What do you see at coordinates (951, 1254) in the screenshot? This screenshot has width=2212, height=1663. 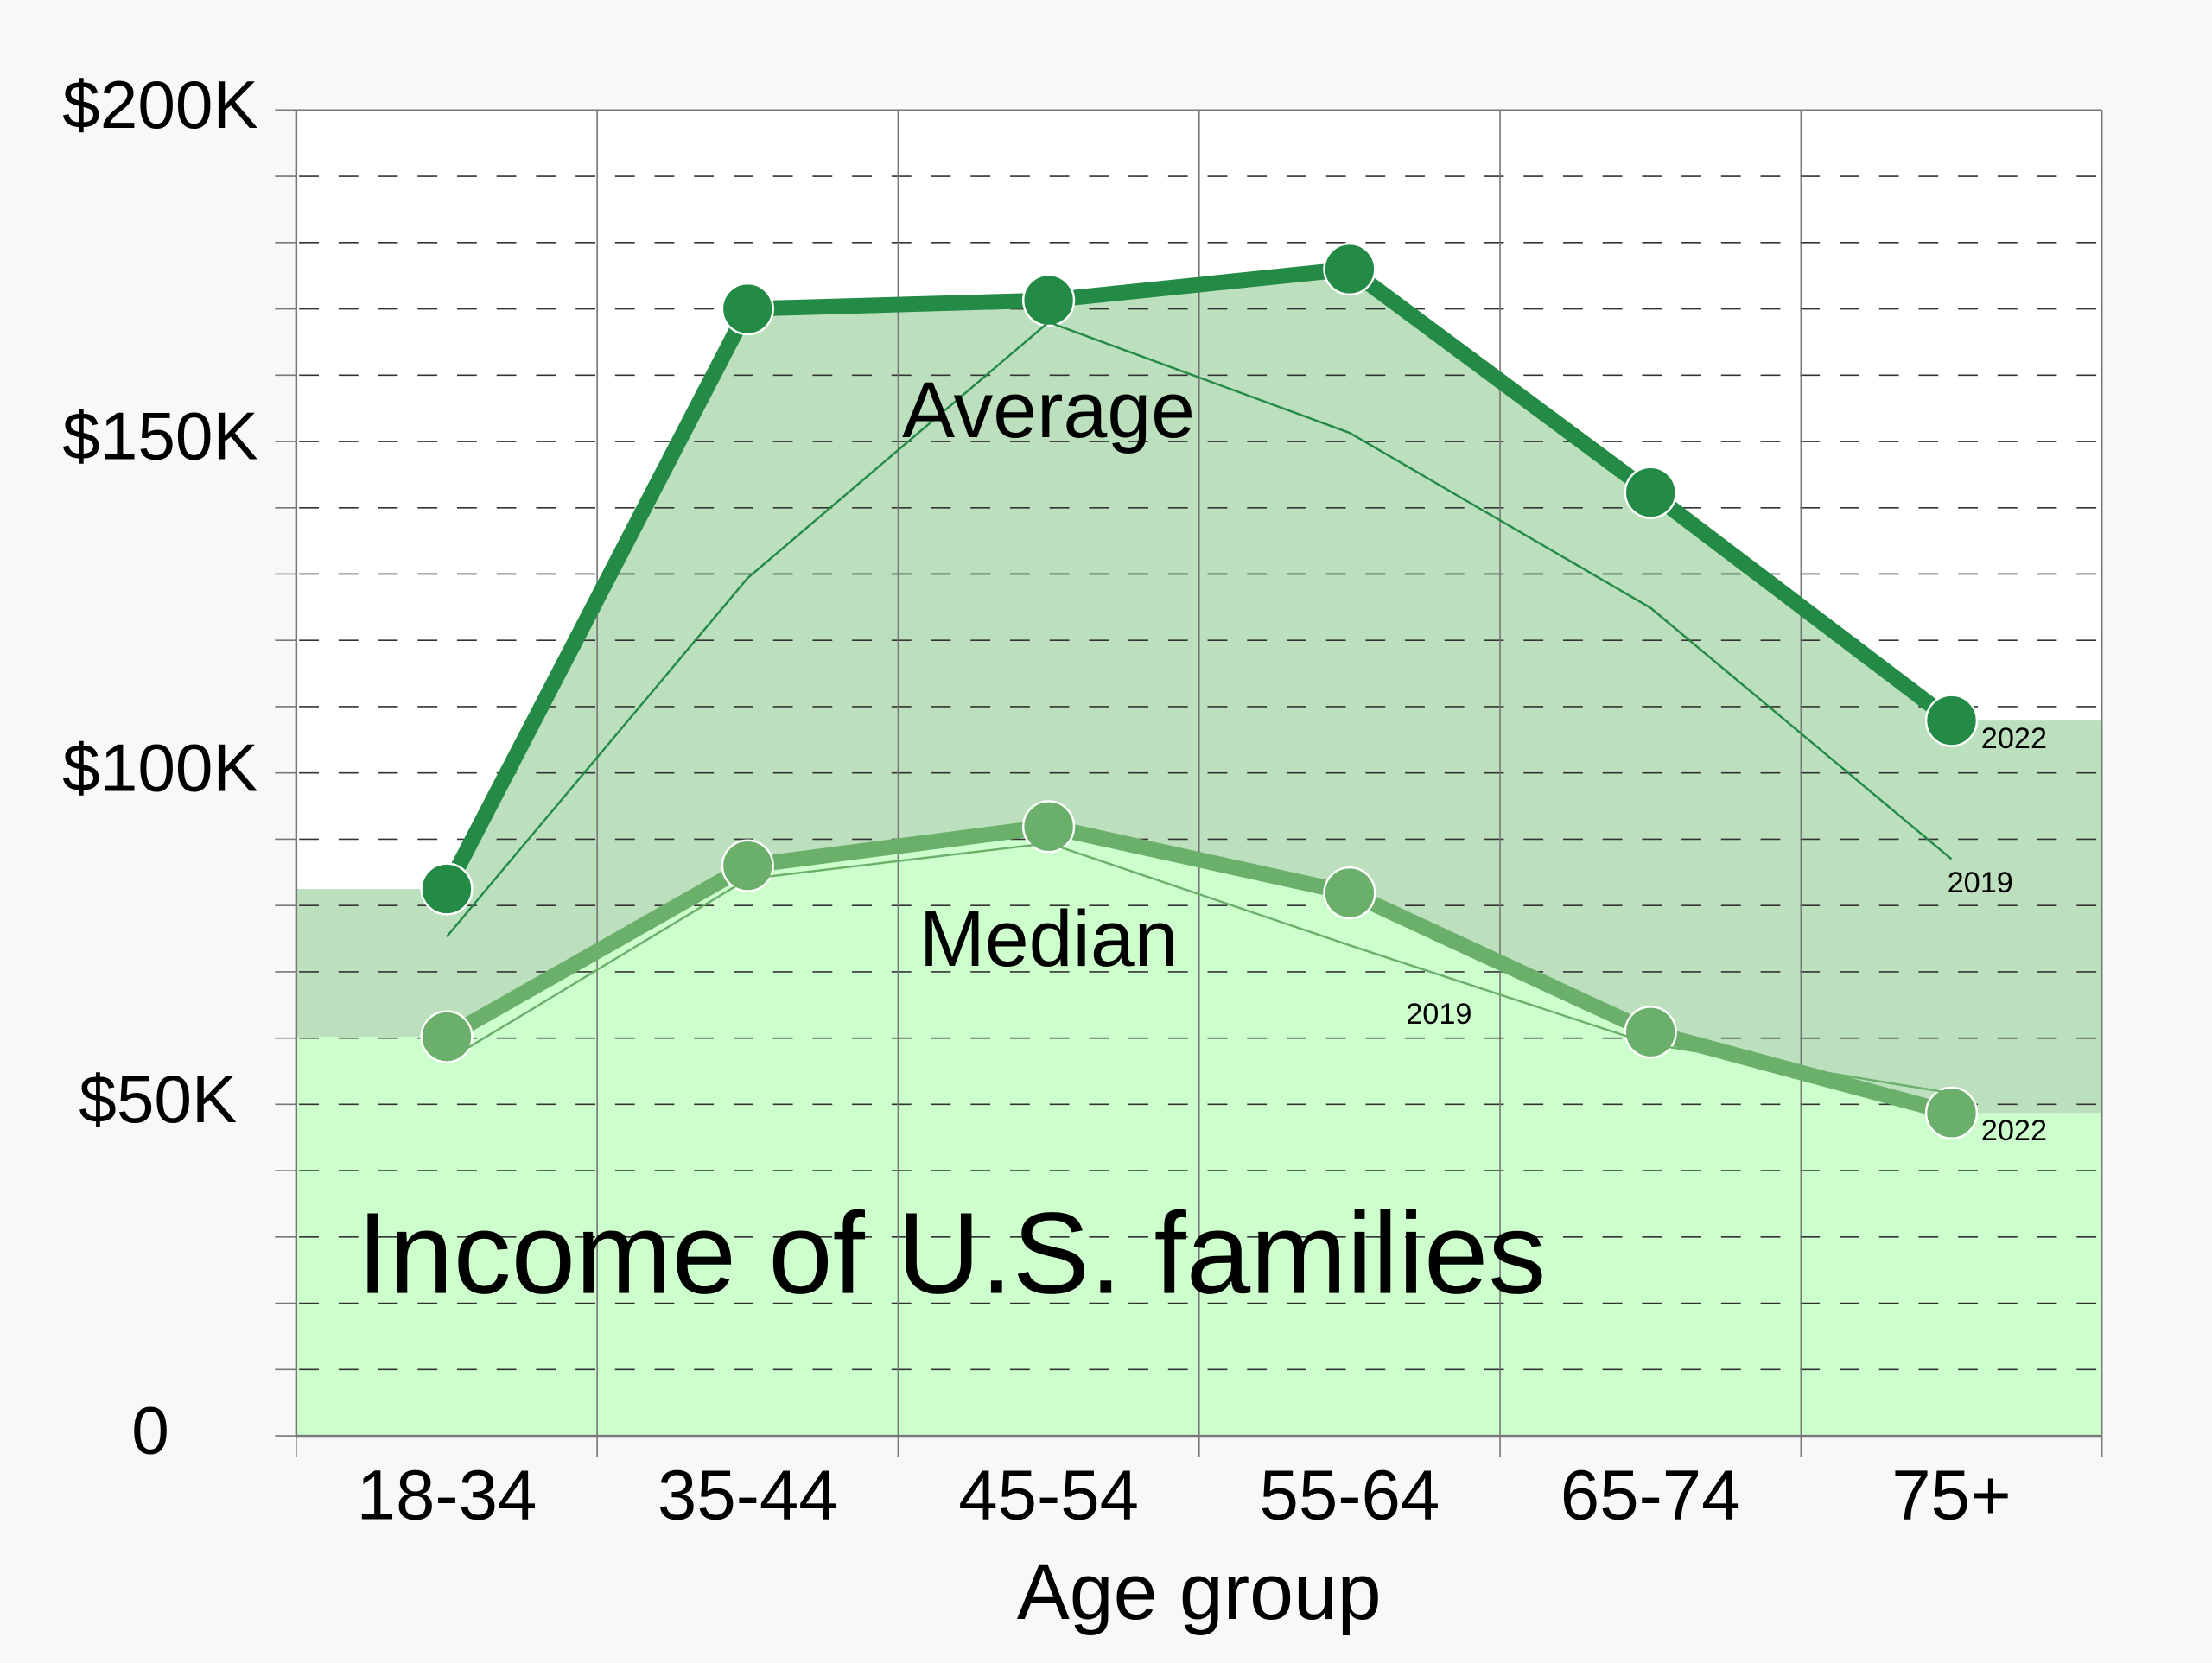 I see `chart-title: Income of U.S. families` at bounding box center [951, 1254].